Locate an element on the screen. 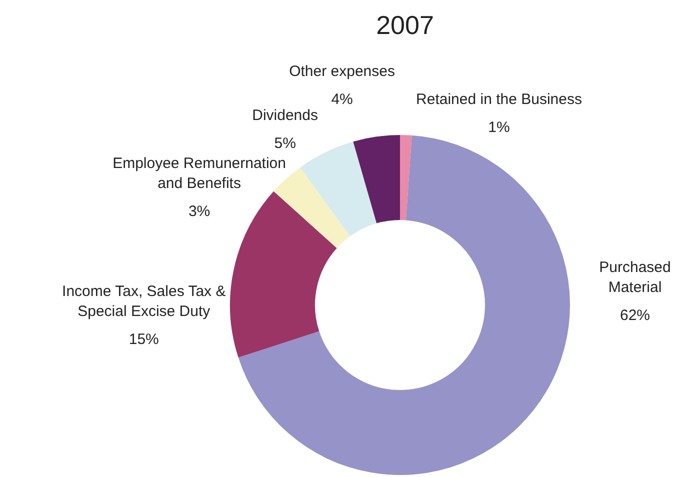  slice-label: Dividends is located at coordinates (285, 115).